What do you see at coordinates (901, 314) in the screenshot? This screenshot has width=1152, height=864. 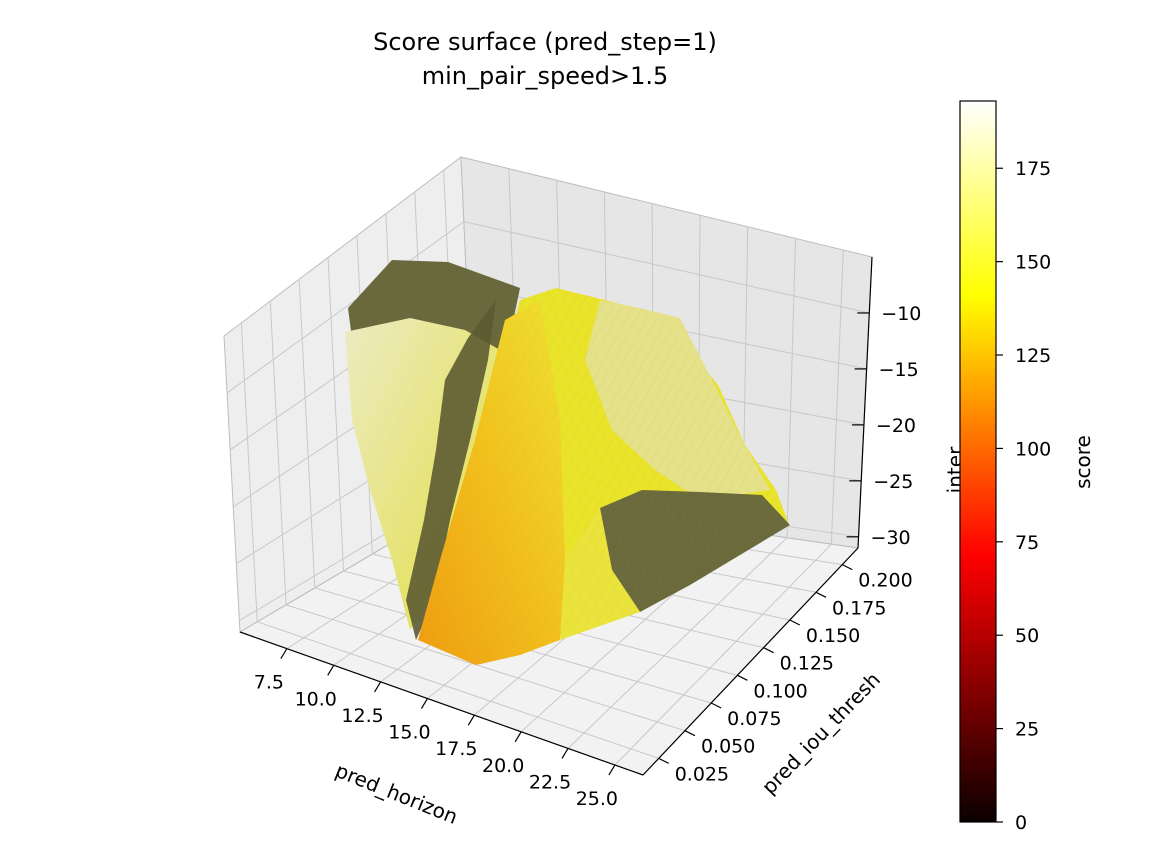 I see `z-tick-label: −10` at bounding box center [901, 314].